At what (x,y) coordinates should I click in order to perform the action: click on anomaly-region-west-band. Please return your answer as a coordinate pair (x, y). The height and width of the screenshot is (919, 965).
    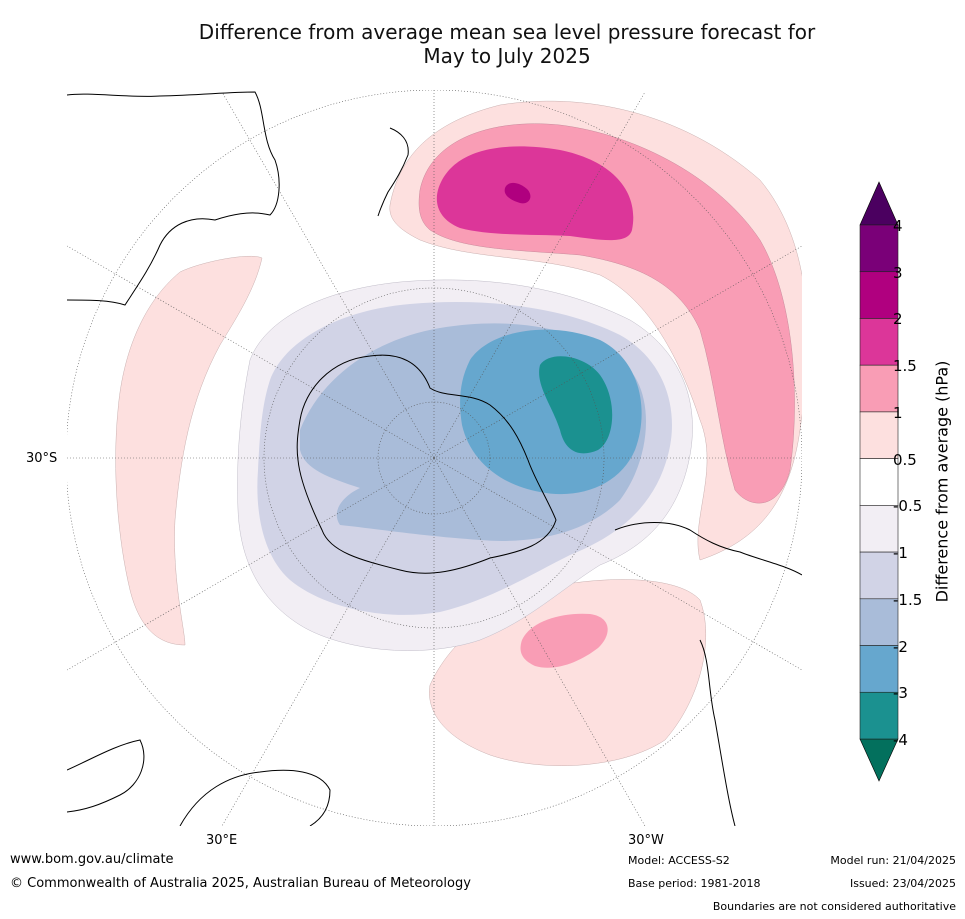
    Looking at the image, I should click on (189, 450).